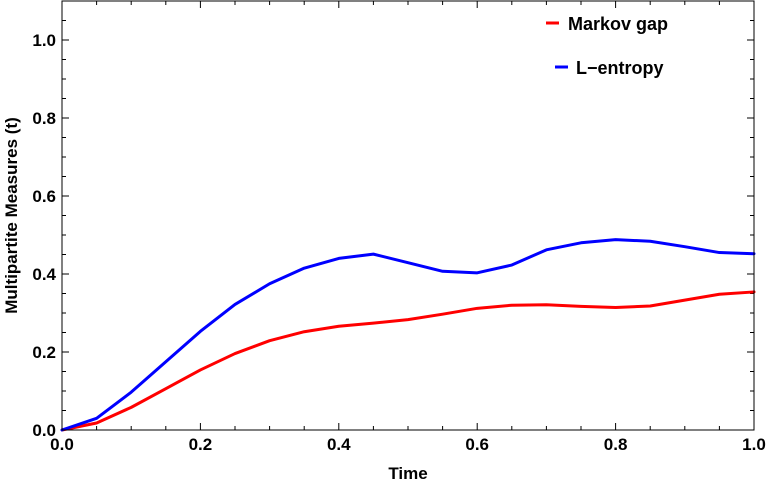 This screenshot has width=768, height=484. Describe the element at coordinates (618, 24) in the screenshot. I see `legend-label: Markov gap` at that location.